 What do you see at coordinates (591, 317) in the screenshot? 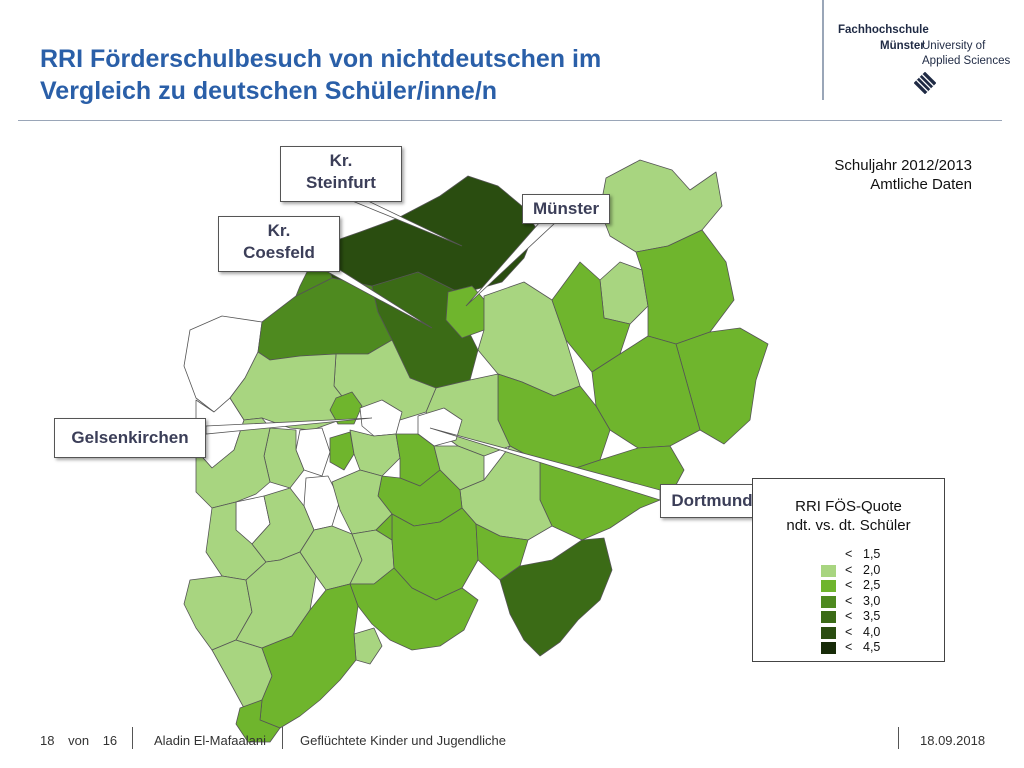
I see `map-district-guetersloh` at bounding box center [591, 317].